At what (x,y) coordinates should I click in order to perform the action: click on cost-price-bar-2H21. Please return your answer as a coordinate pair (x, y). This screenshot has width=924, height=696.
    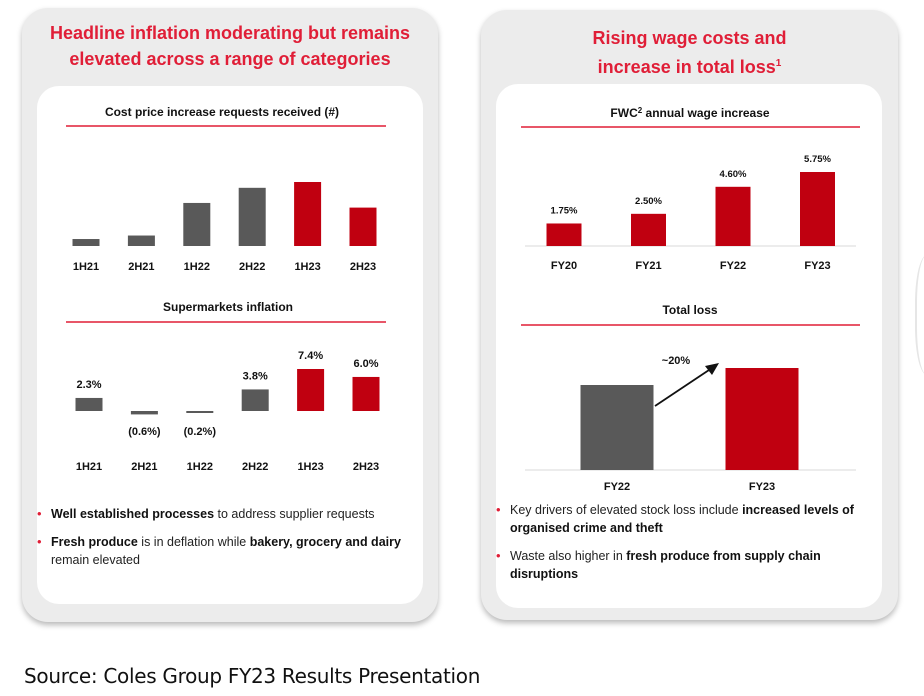
    Looking at the image, I should click on (141, 240).